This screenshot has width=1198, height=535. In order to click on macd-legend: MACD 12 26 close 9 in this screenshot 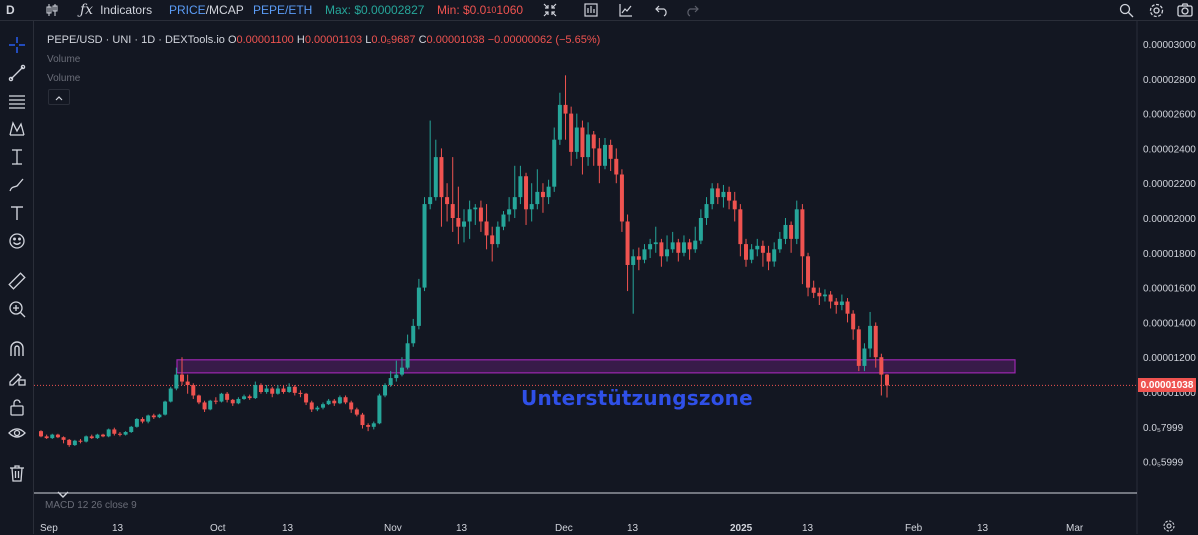, I will do `click(91, 505)`.